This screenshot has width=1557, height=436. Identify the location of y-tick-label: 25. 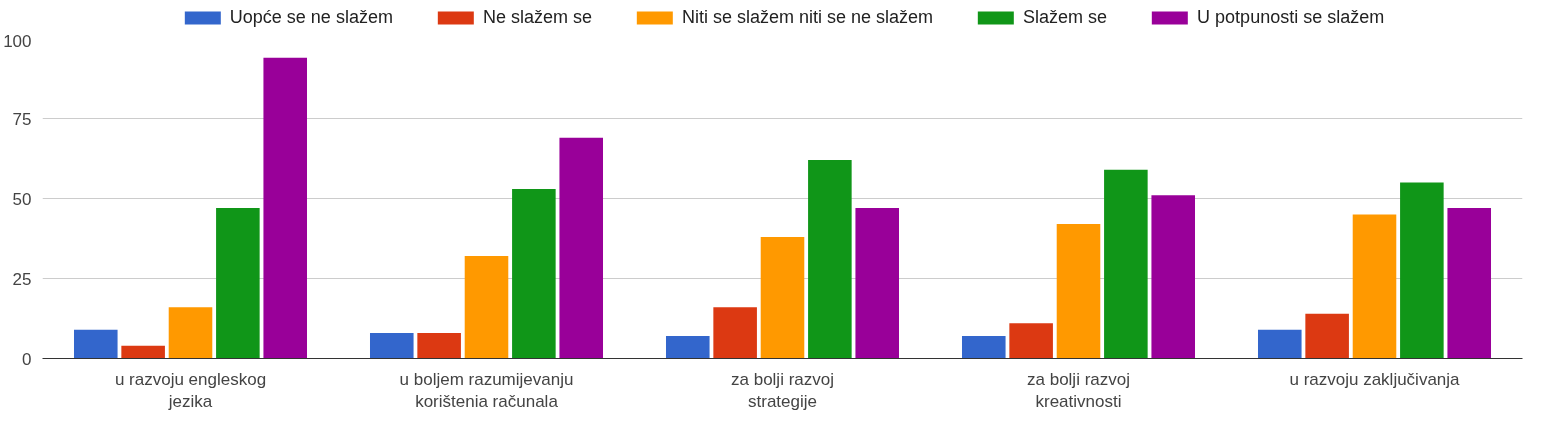
(22, 279).